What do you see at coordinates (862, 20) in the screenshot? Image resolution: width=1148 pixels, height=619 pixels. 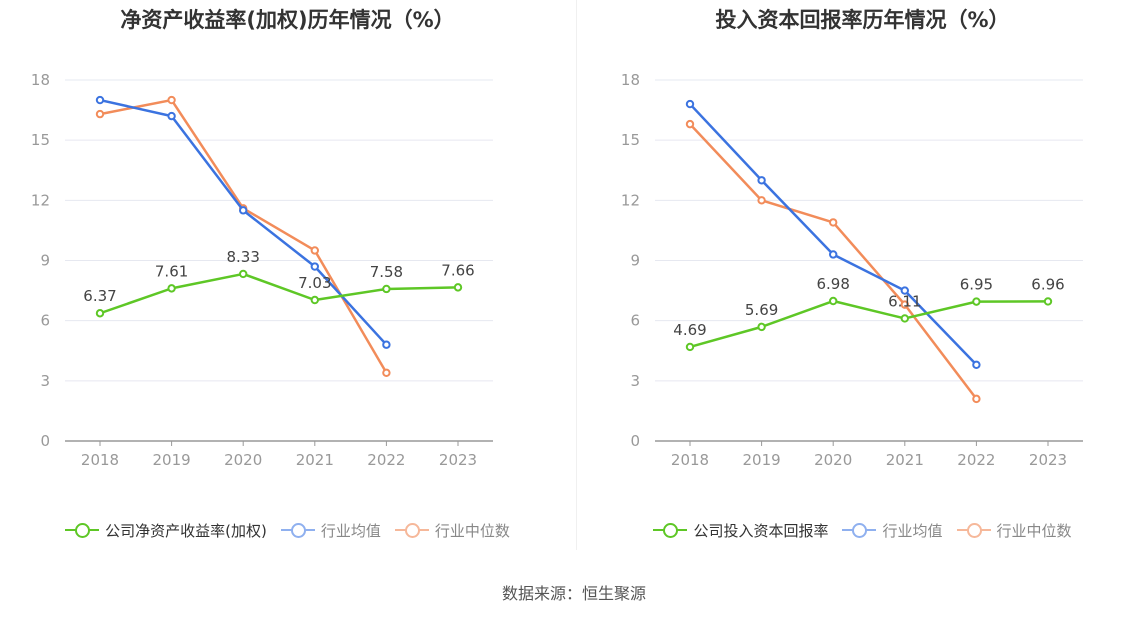 I see `chart-title: 投入资本回报率历年情况（%）` at bounding box center [862, 20].